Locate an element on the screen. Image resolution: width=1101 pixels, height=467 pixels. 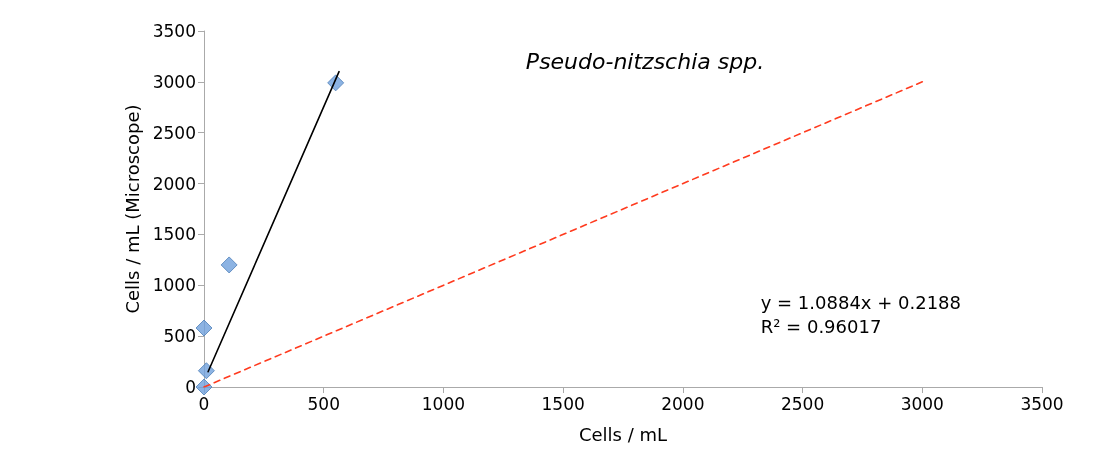
y-tick-label: 1500 is located at coordinates (174, 234).